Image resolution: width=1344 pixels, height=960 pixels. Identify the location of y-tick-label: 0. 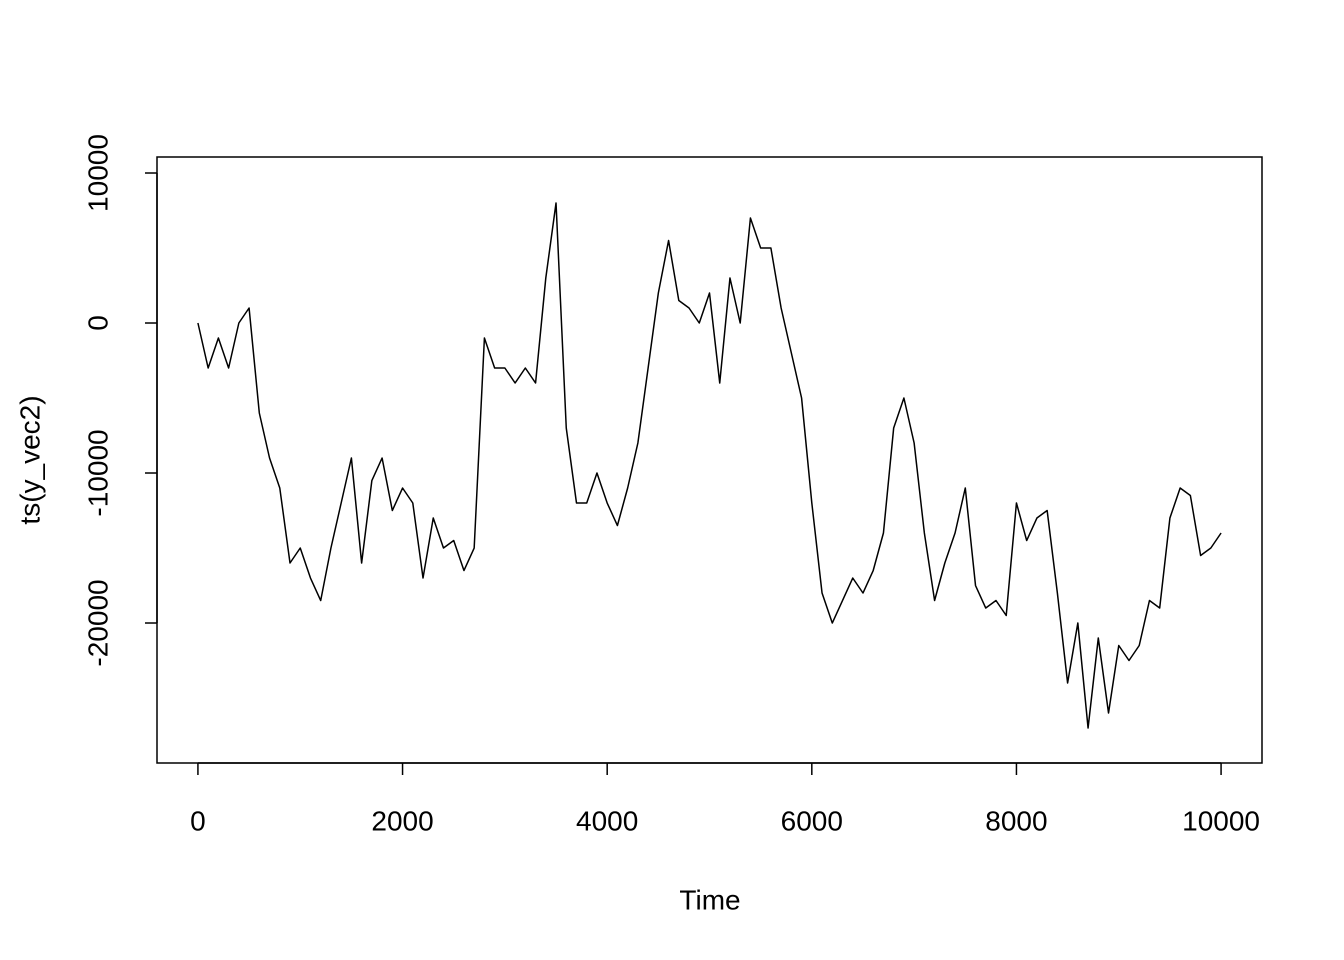
(97, 323).